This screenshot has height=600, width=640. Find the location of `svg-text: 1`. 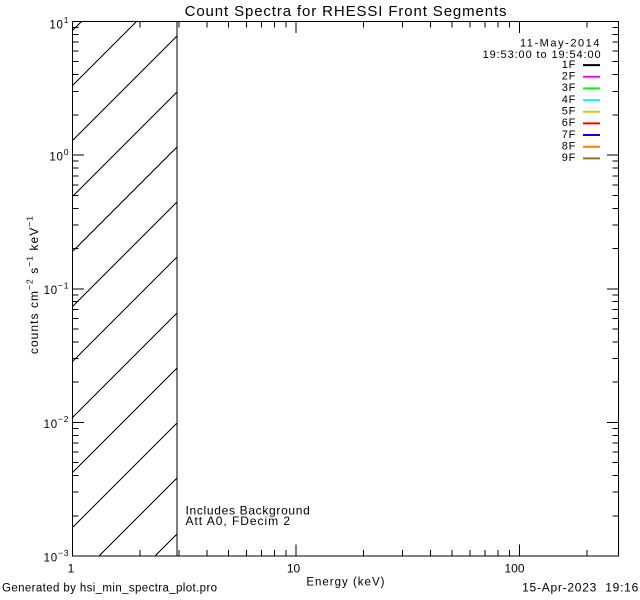

svg-text: 1 is located at coordinates (71, 568).